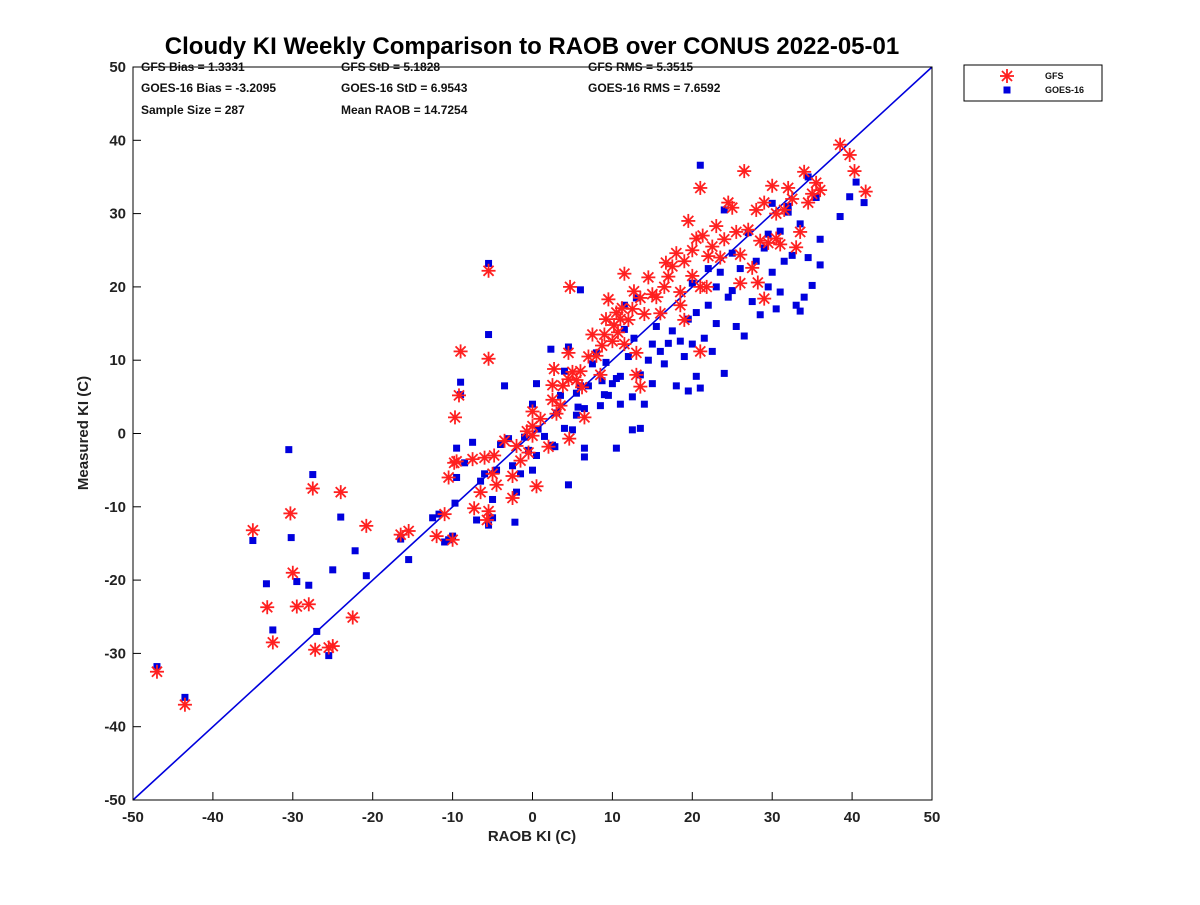 The height and width of the screenshot is (905, 1200). What do you see at coordinates (373, 817) in the screenshot?
I see `x-tick-label: -20` at bounding box center [373, 817].